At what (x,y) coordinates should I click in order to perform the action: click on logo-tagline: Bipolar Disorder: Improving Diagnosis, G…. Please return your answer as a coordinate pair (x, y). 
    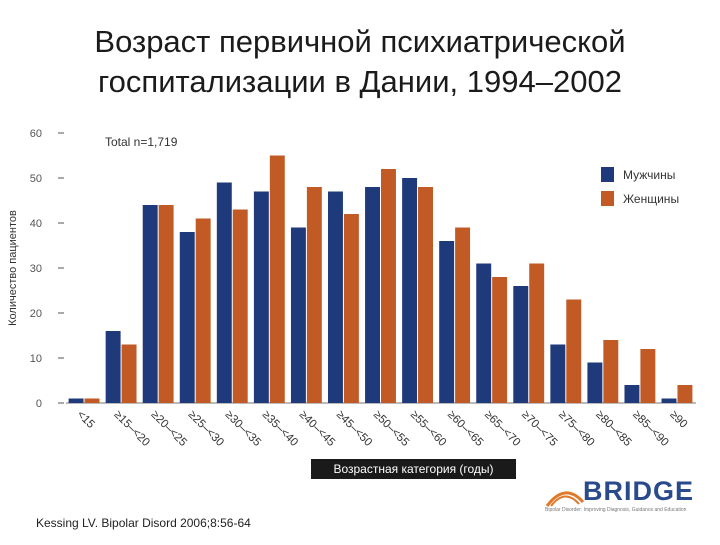
    Looking at the image, I should click on (616, 510).